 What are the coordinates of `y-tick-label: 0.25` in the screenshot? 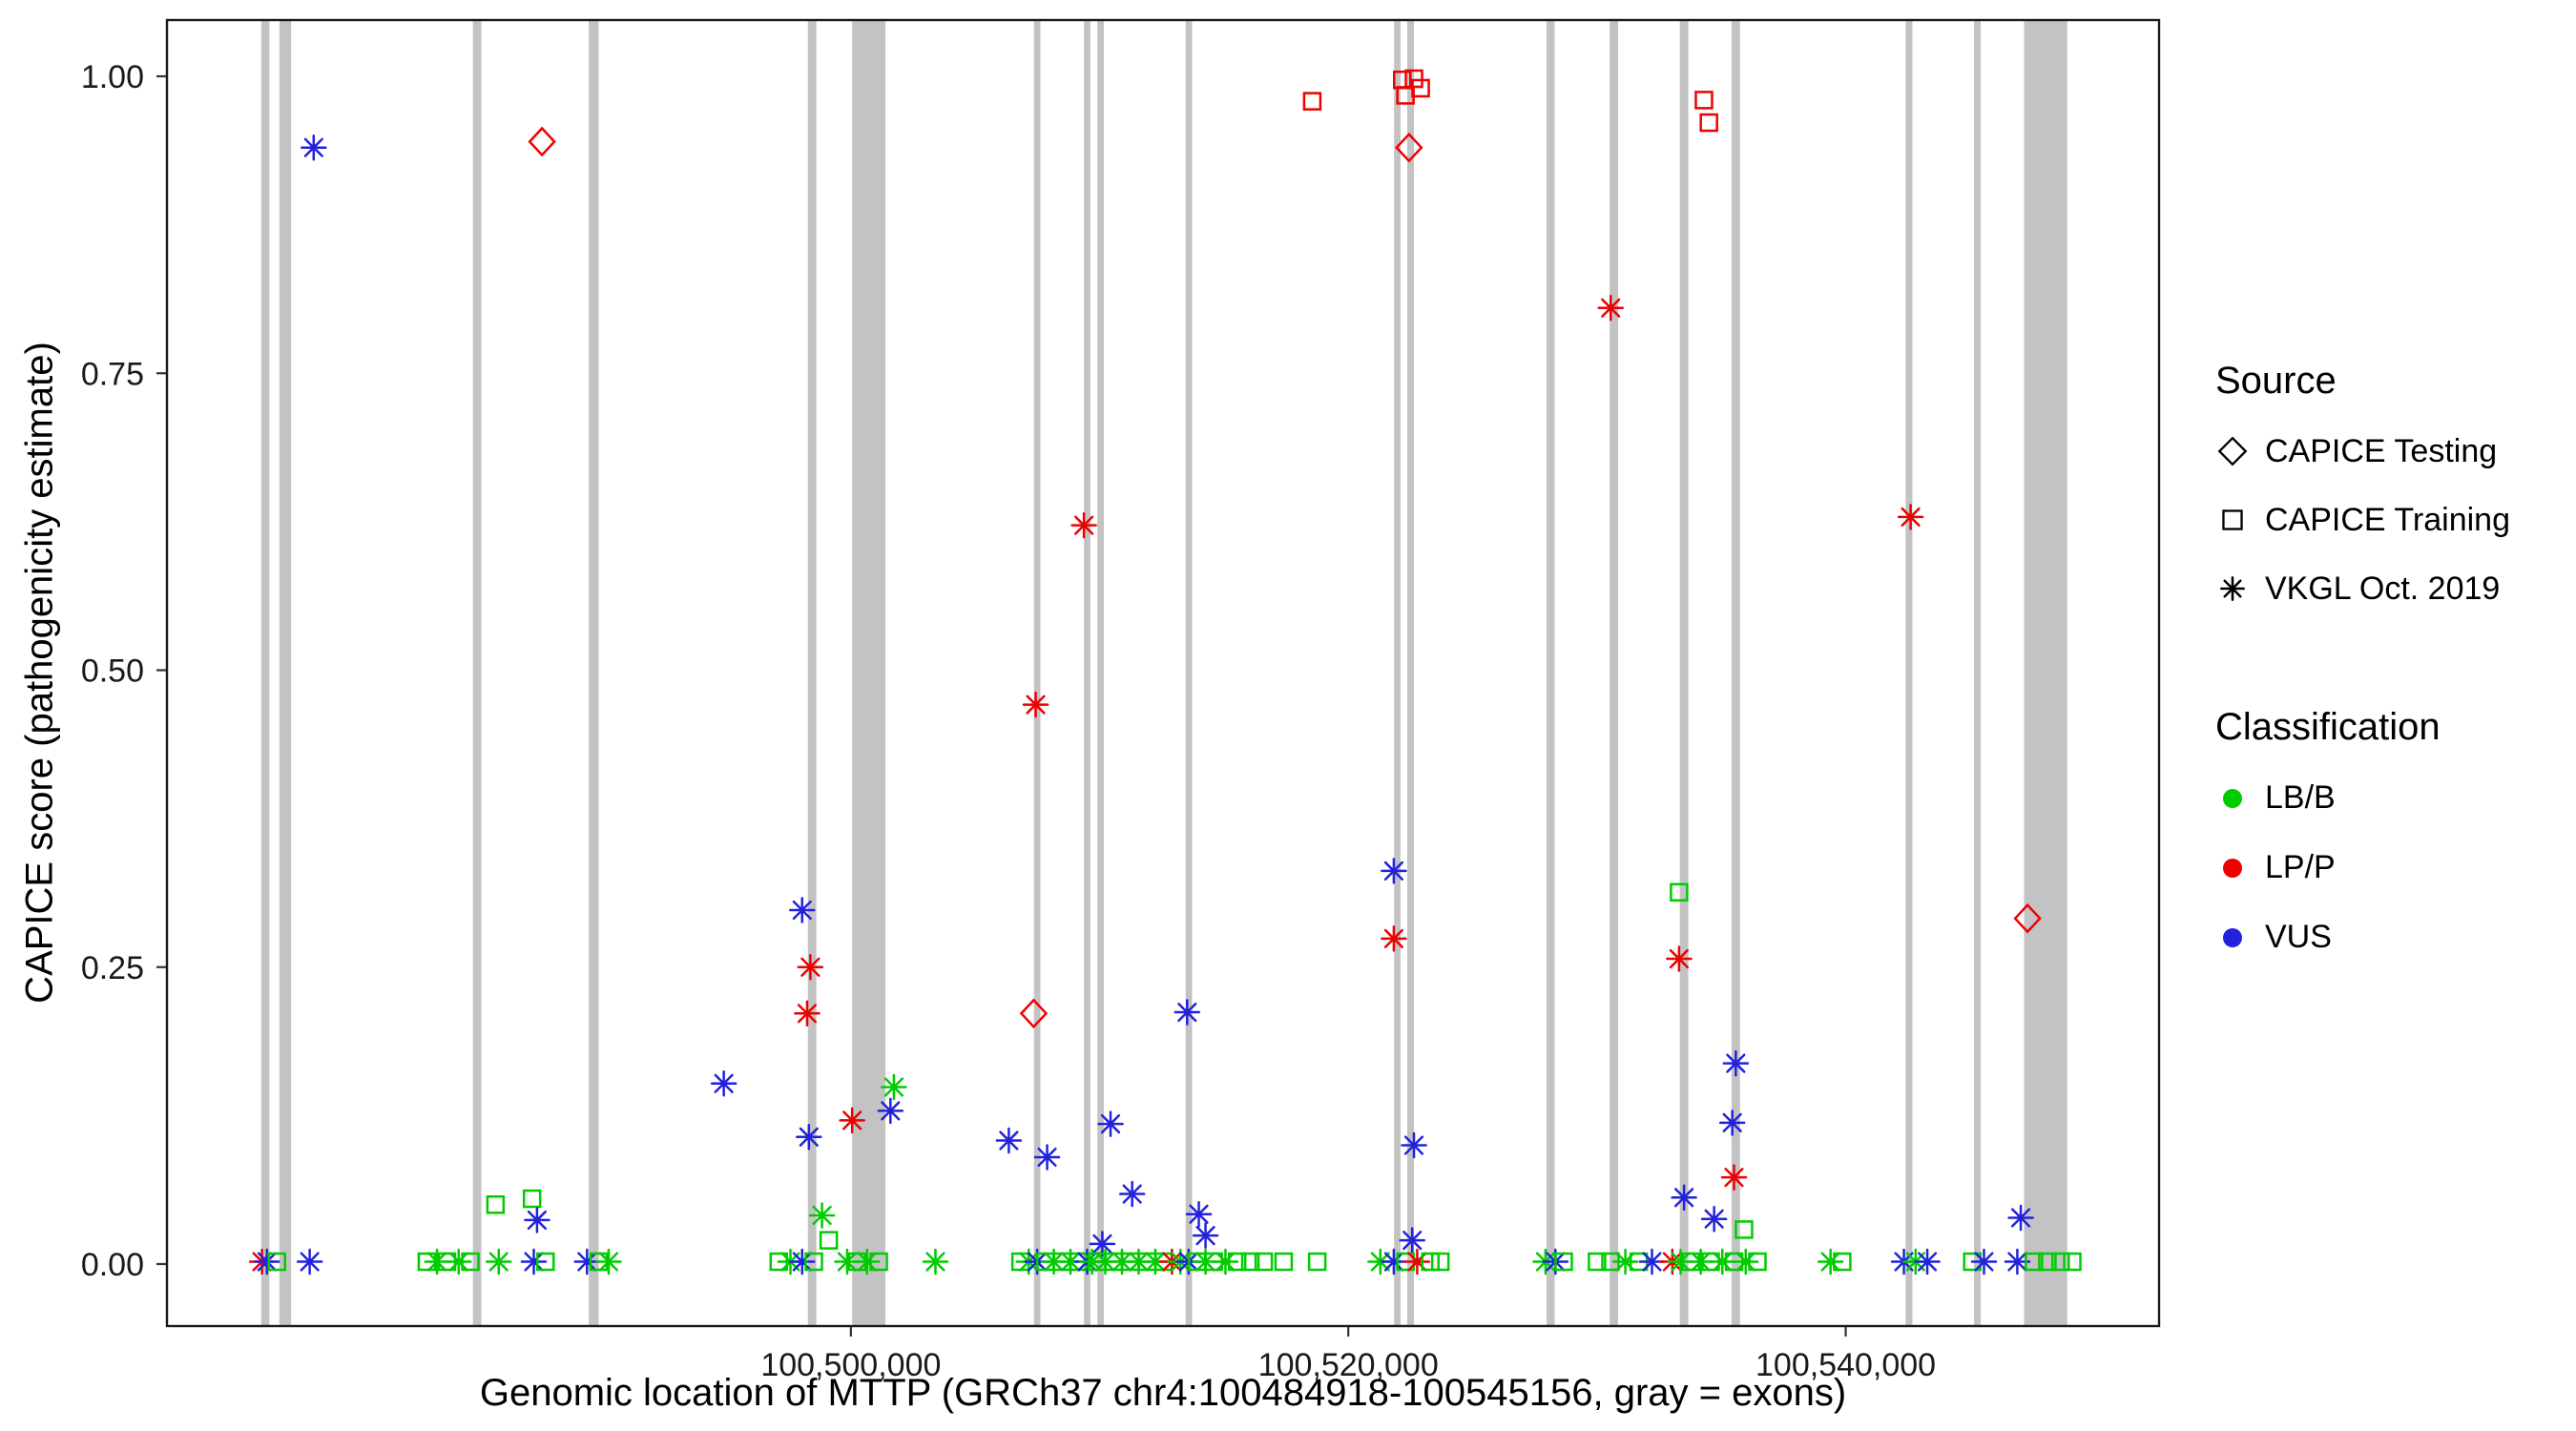 It's located at (112, 968).